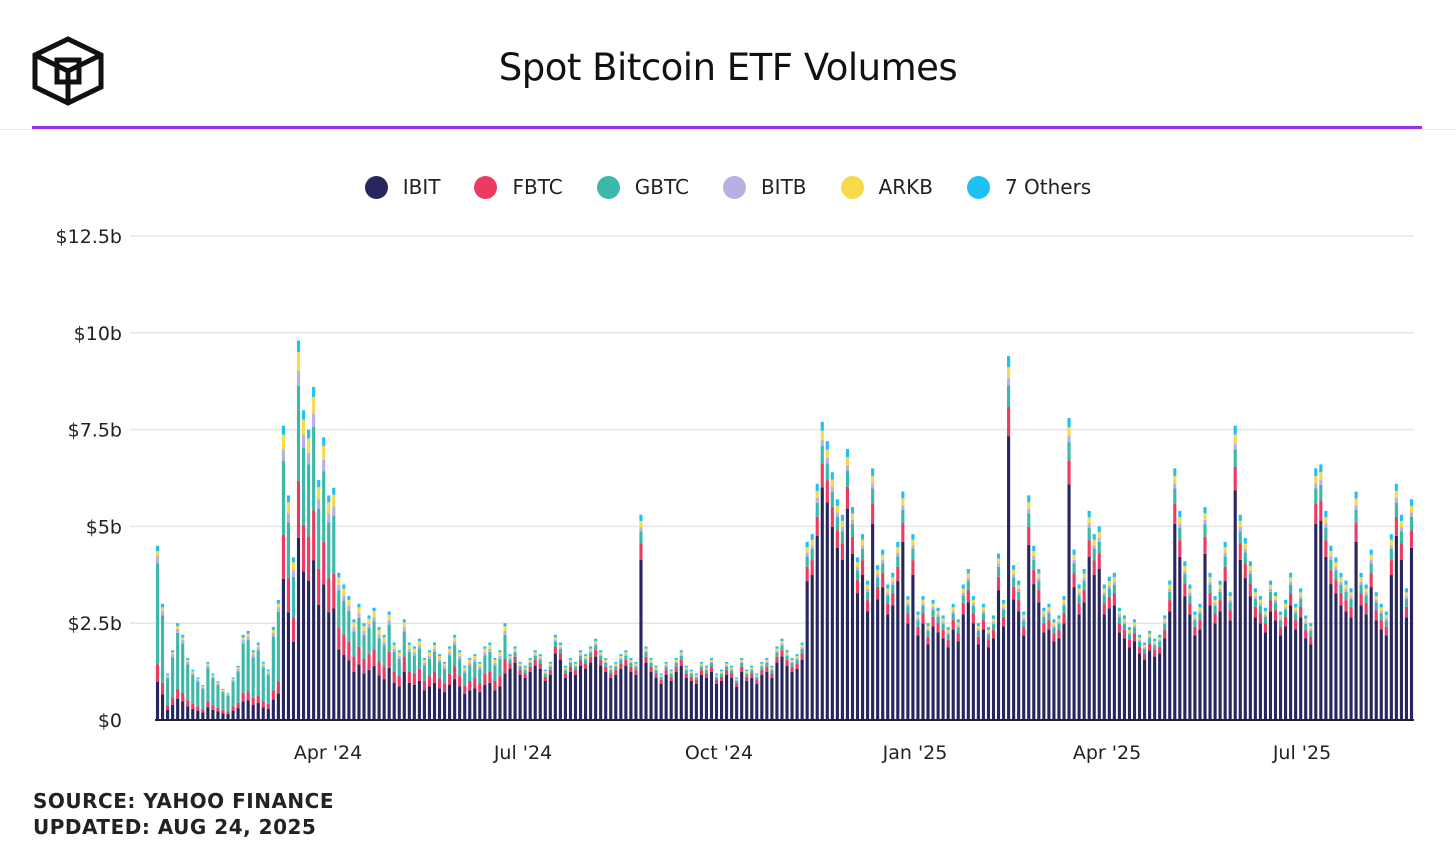  I want to click on legend-item-fbtc: FBTC, so click(518, 187).